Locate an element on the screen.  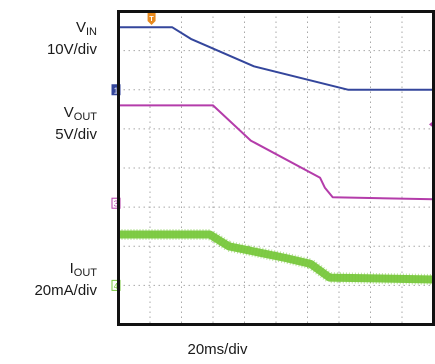
iout-subscript: OUT is located at coordinates (85, 273).